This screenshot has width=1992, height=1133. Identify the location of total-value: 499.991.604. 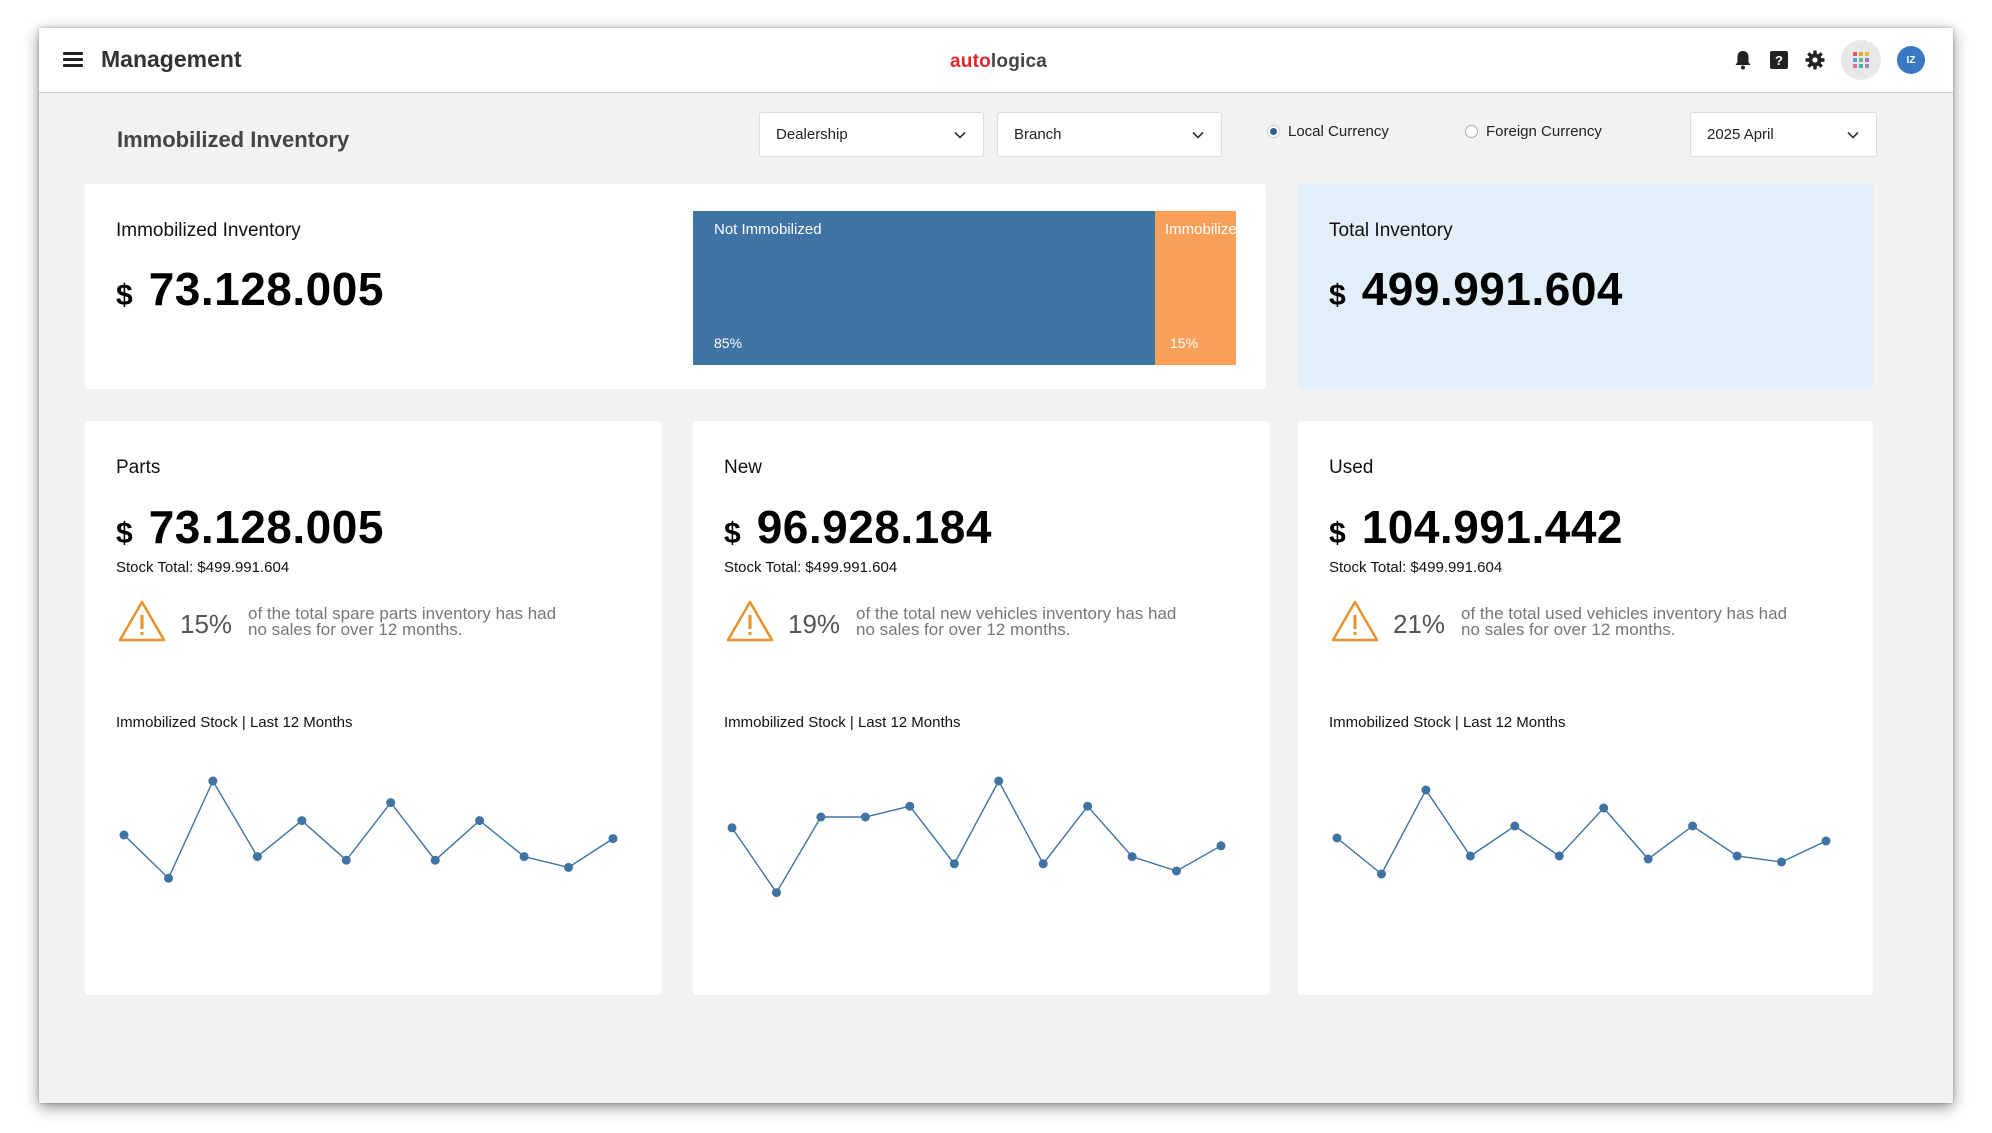
(1492, 289).